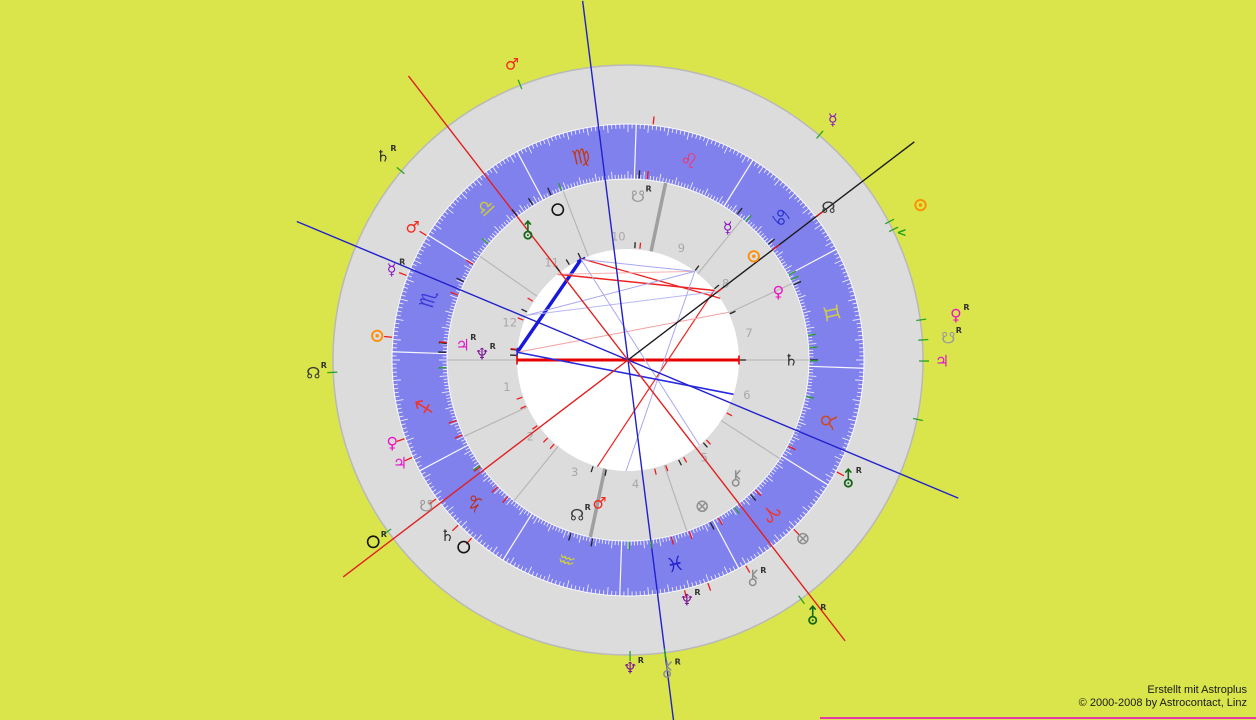  I want to click on zodiac-sign-sagittarius: ♐, so click(424, 407).